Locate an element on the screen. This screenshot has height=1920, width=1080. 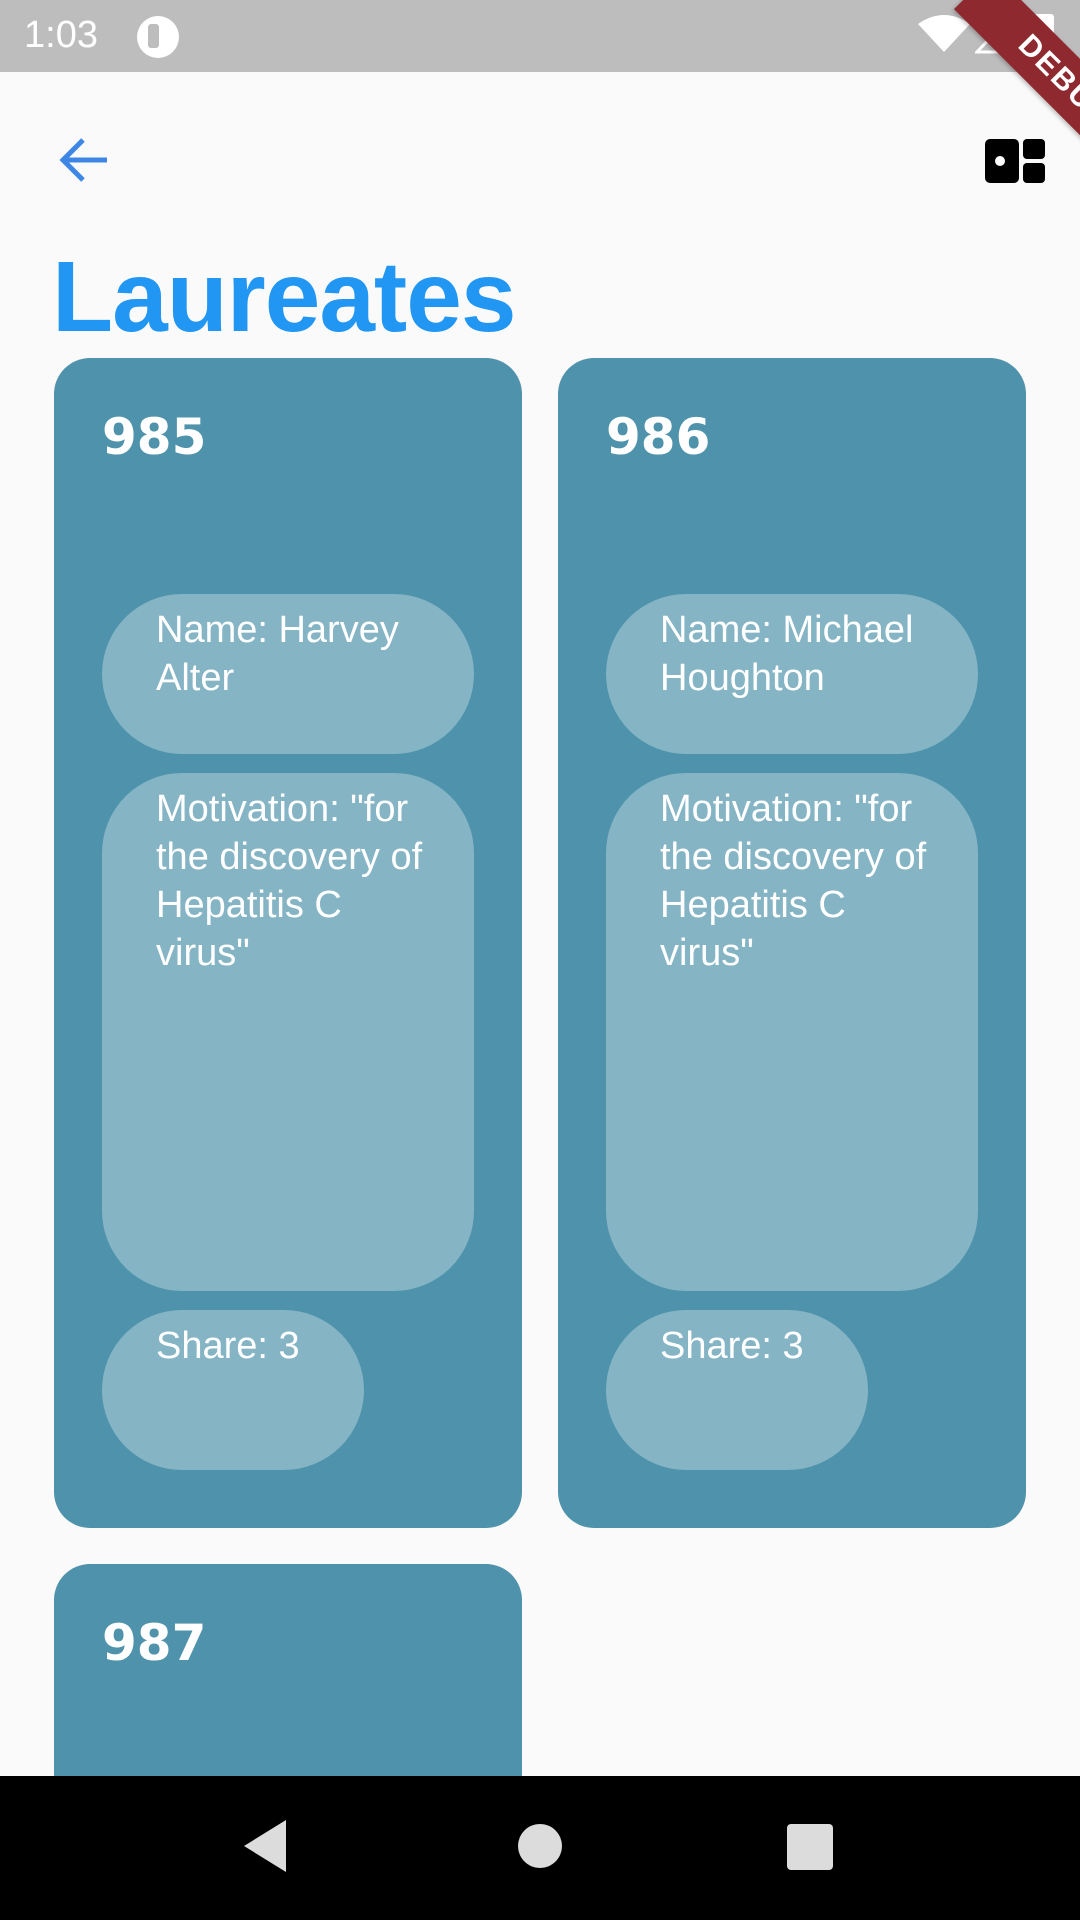
arrow-left-icon is located at coordinates (83, 160).